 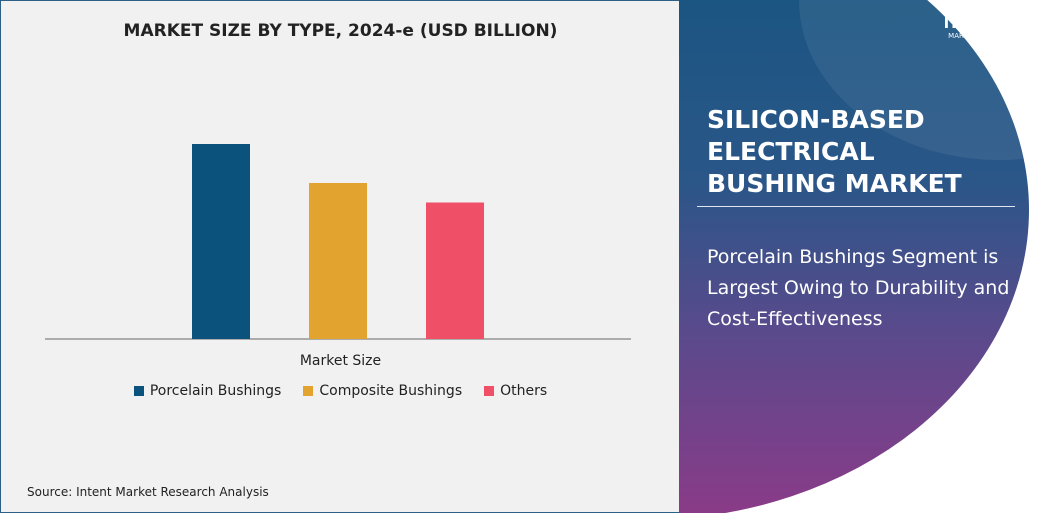 What do you see at coordinates (980, 23) in the screenshot?
I see `logo-brand: INTENT` at bounding box center [980, 23].